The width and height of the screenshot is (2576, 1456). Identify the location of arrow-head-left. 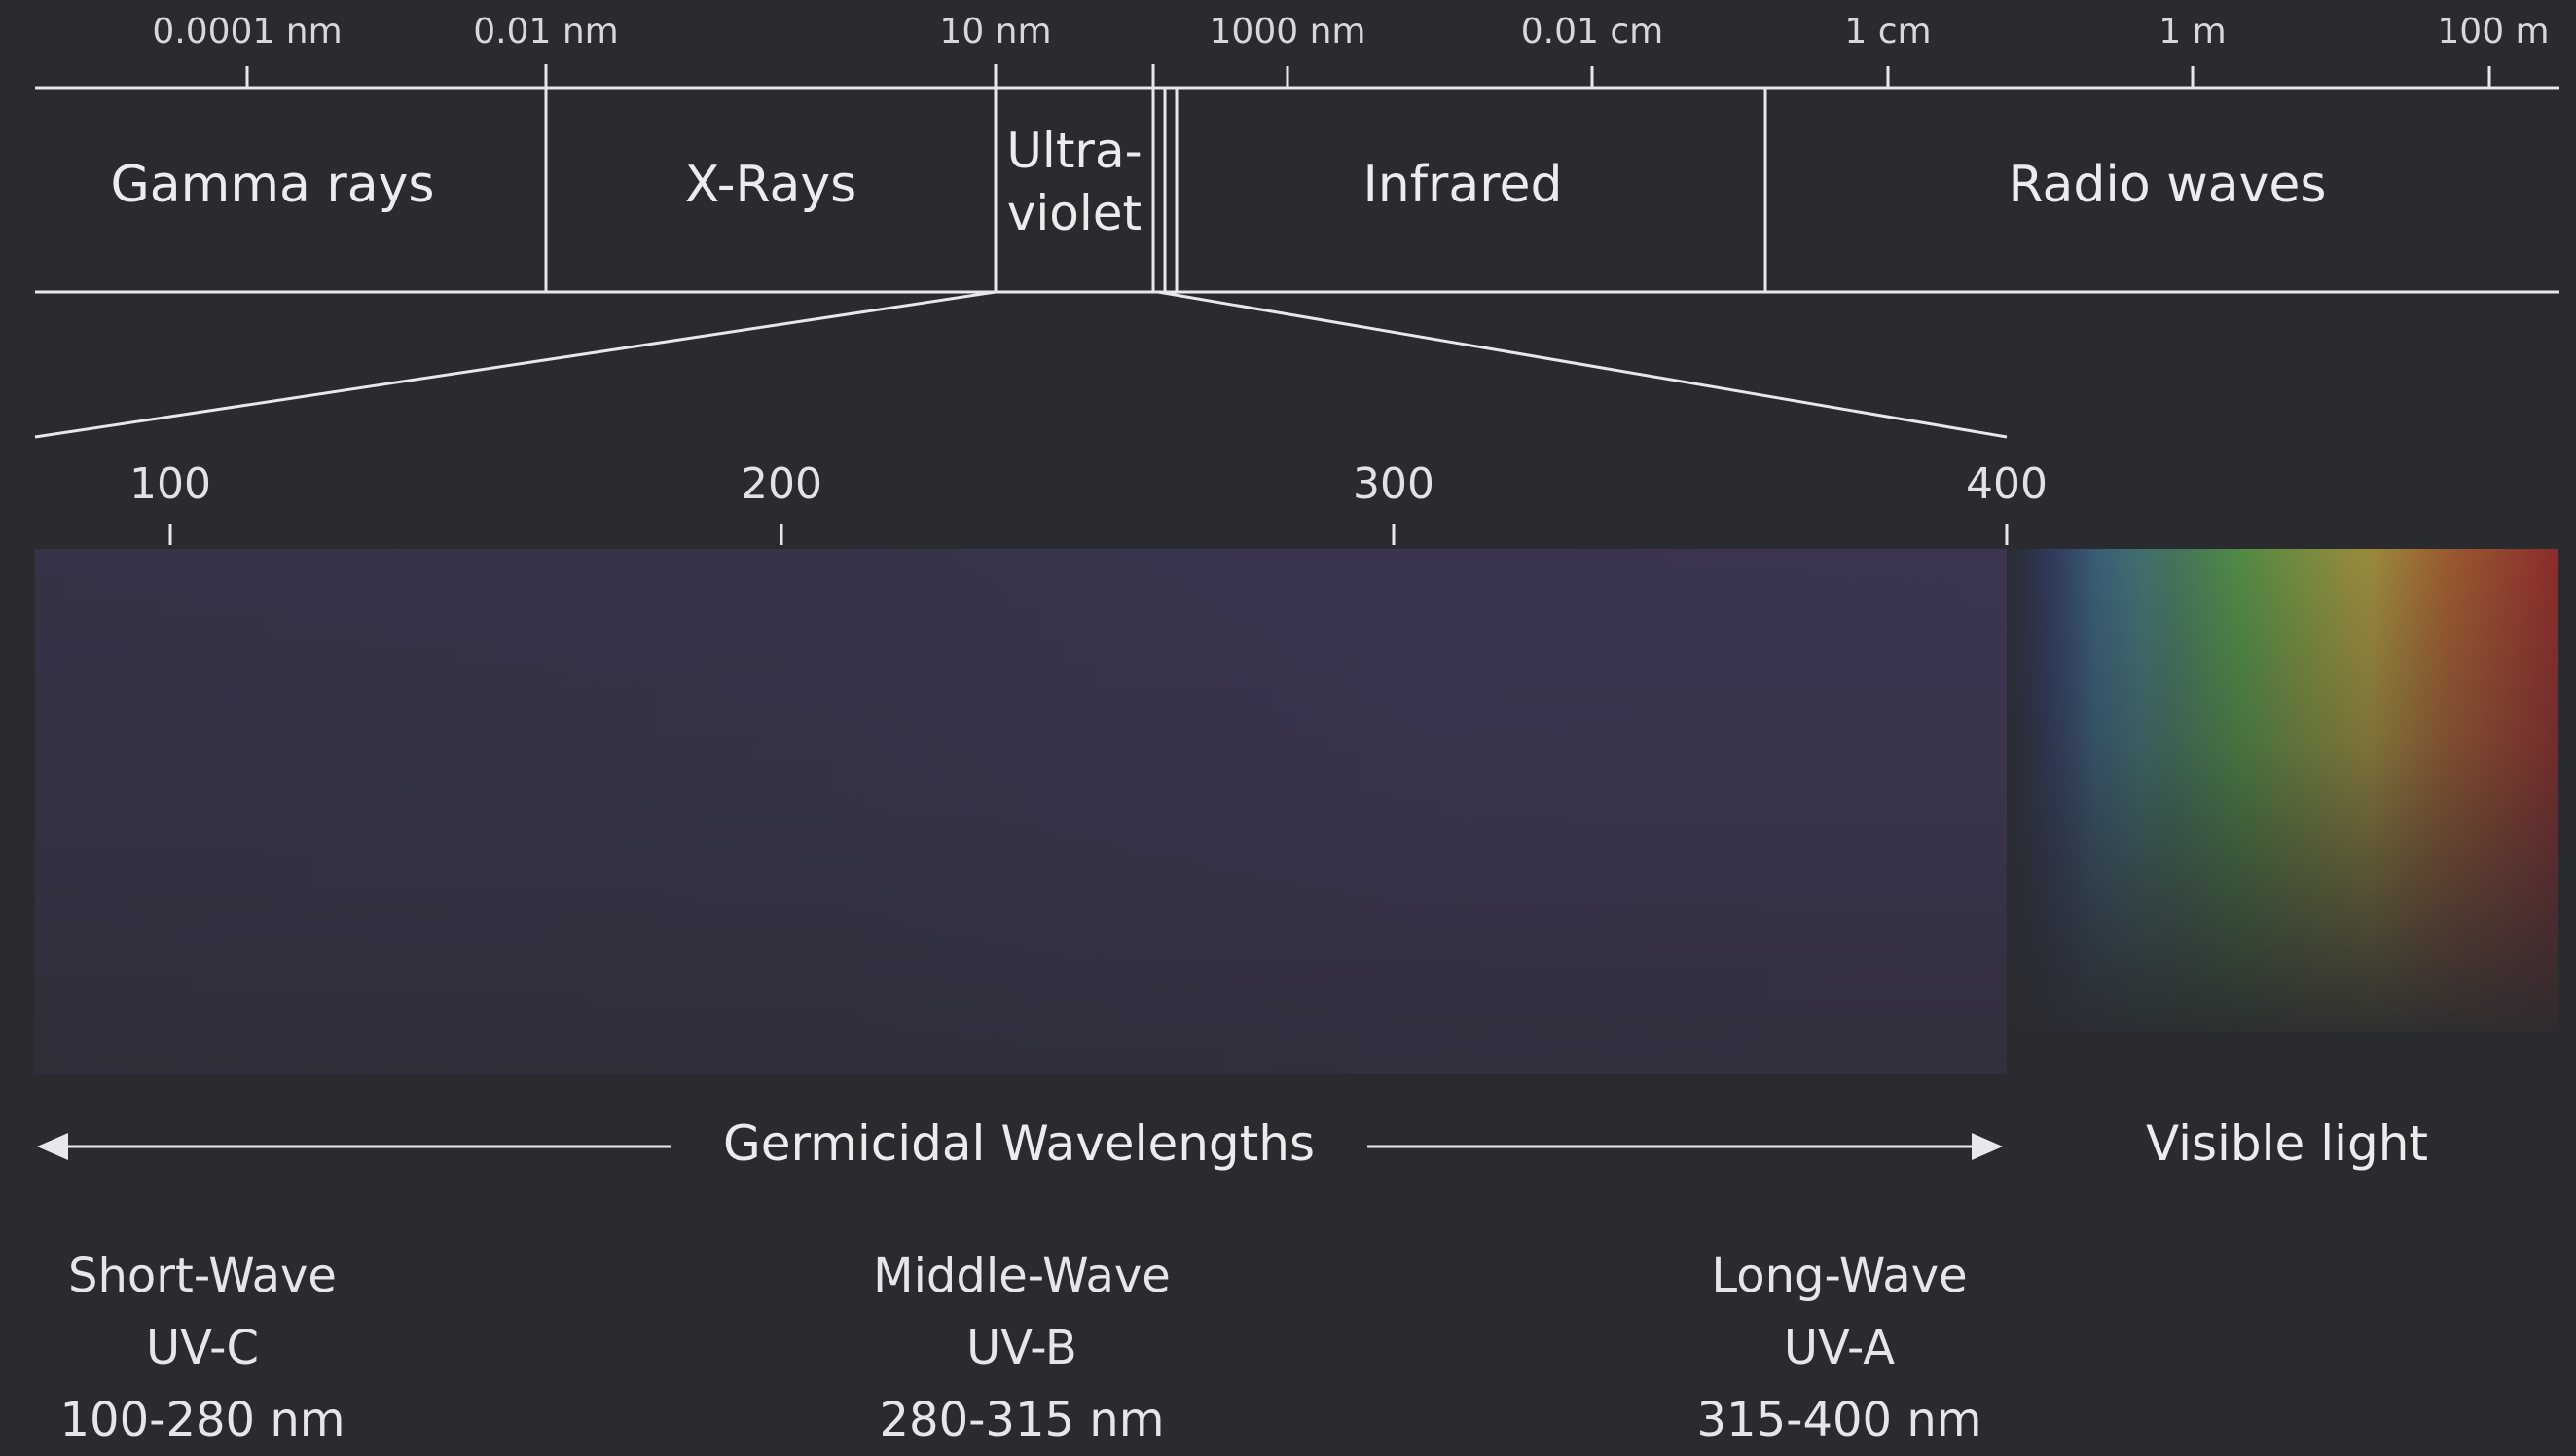
(52, 1146).